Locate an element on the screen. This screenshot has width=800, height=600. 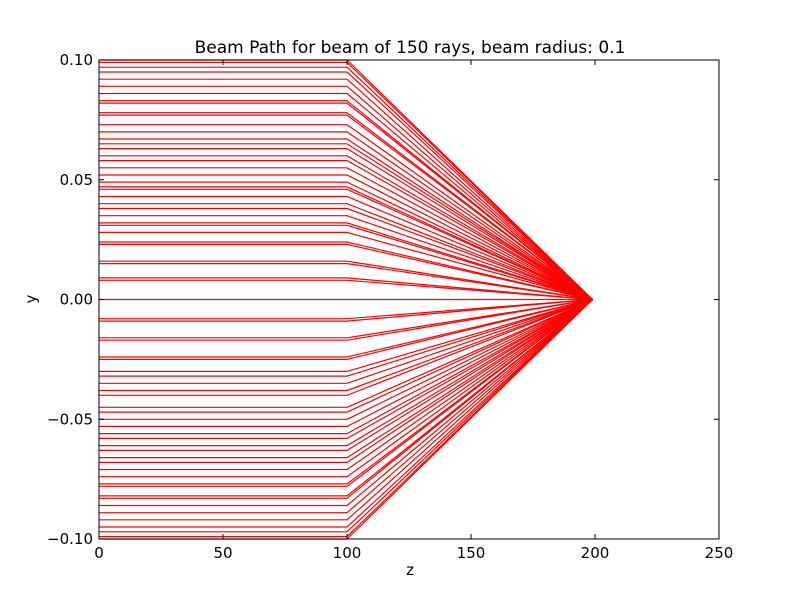
x-tick-label-1: 50 is located at coordinates (222, 553).